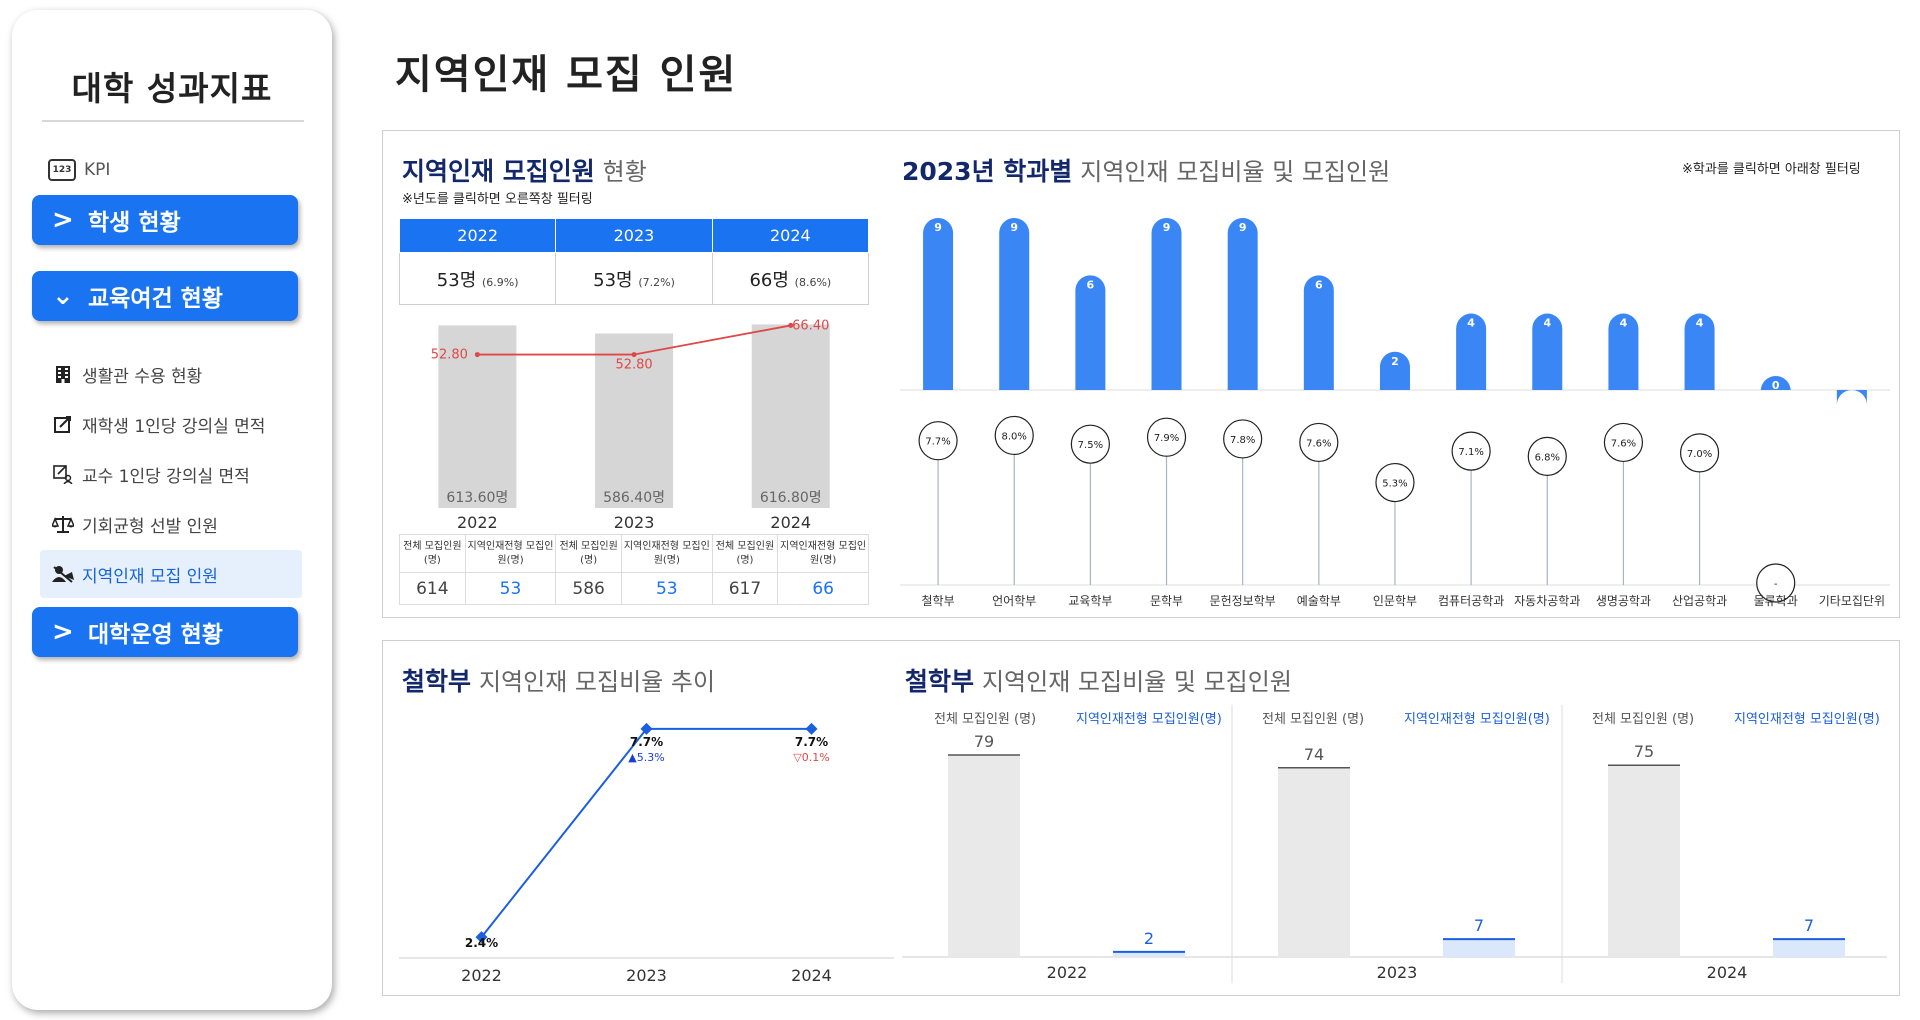  I want to click on col-regional-2024: 지역인재전형 모집인원(명), so click(823, 553).